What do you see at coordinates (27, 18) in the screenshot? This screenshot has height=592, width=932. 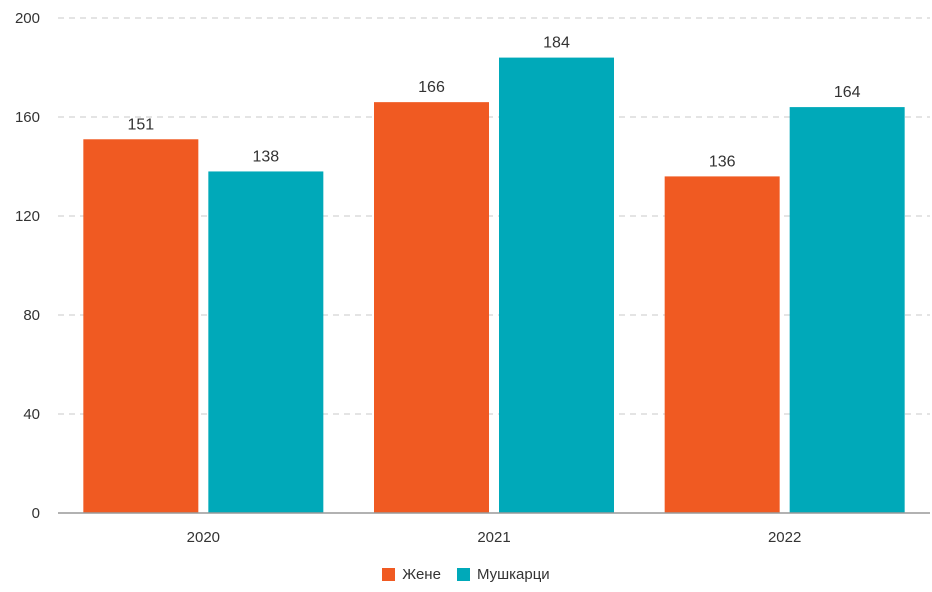 I see `y-tick-label-5: 200` at bounding box center [27, 18].